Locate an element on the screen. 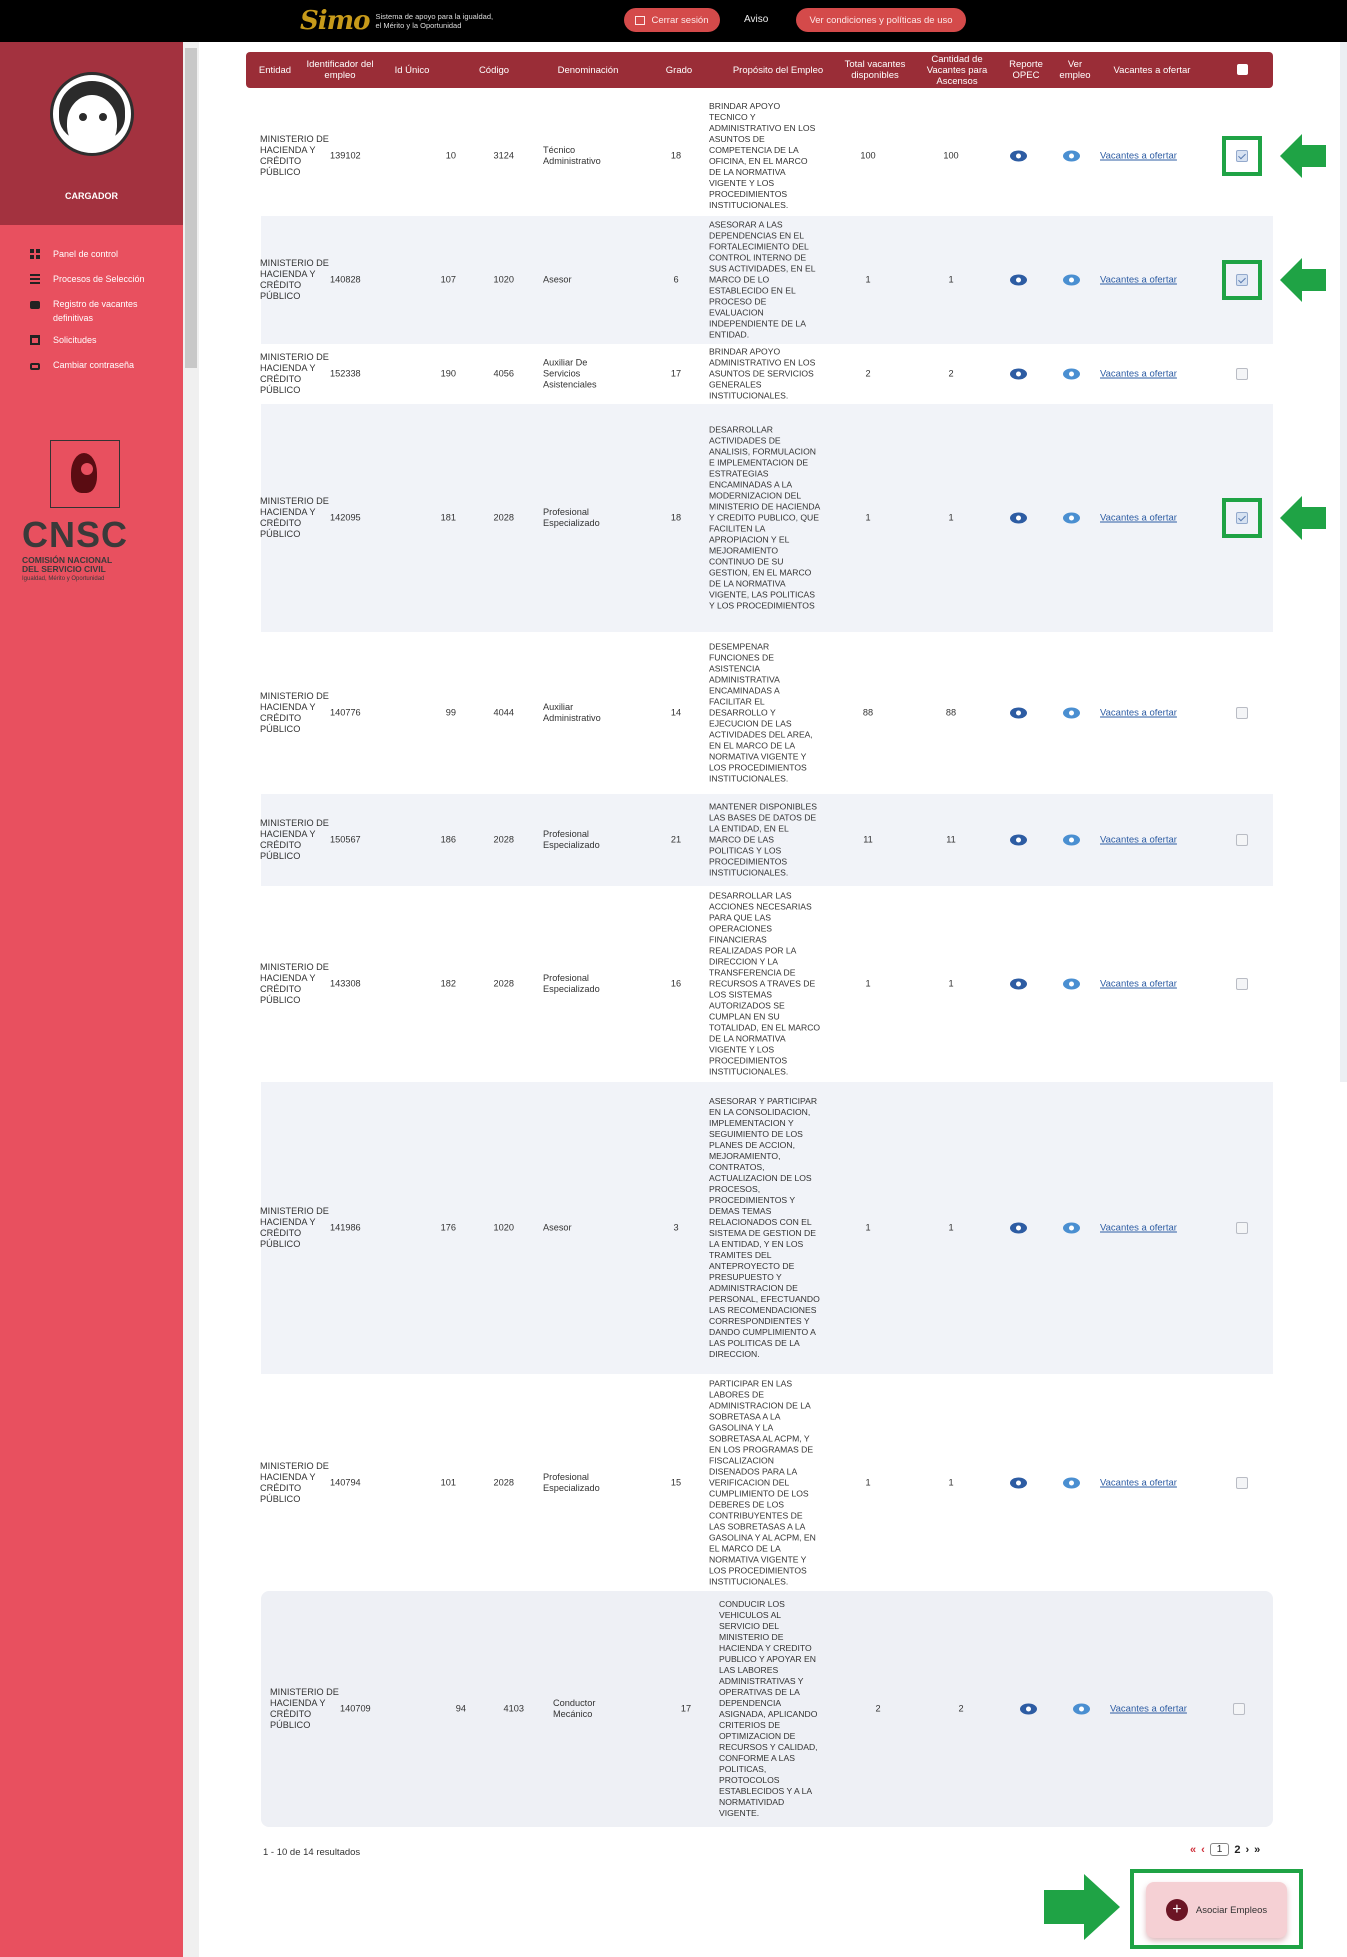 The image size is (1347, 1957). logout-button: Cerrar sesión is located at coordinates (672, 20).